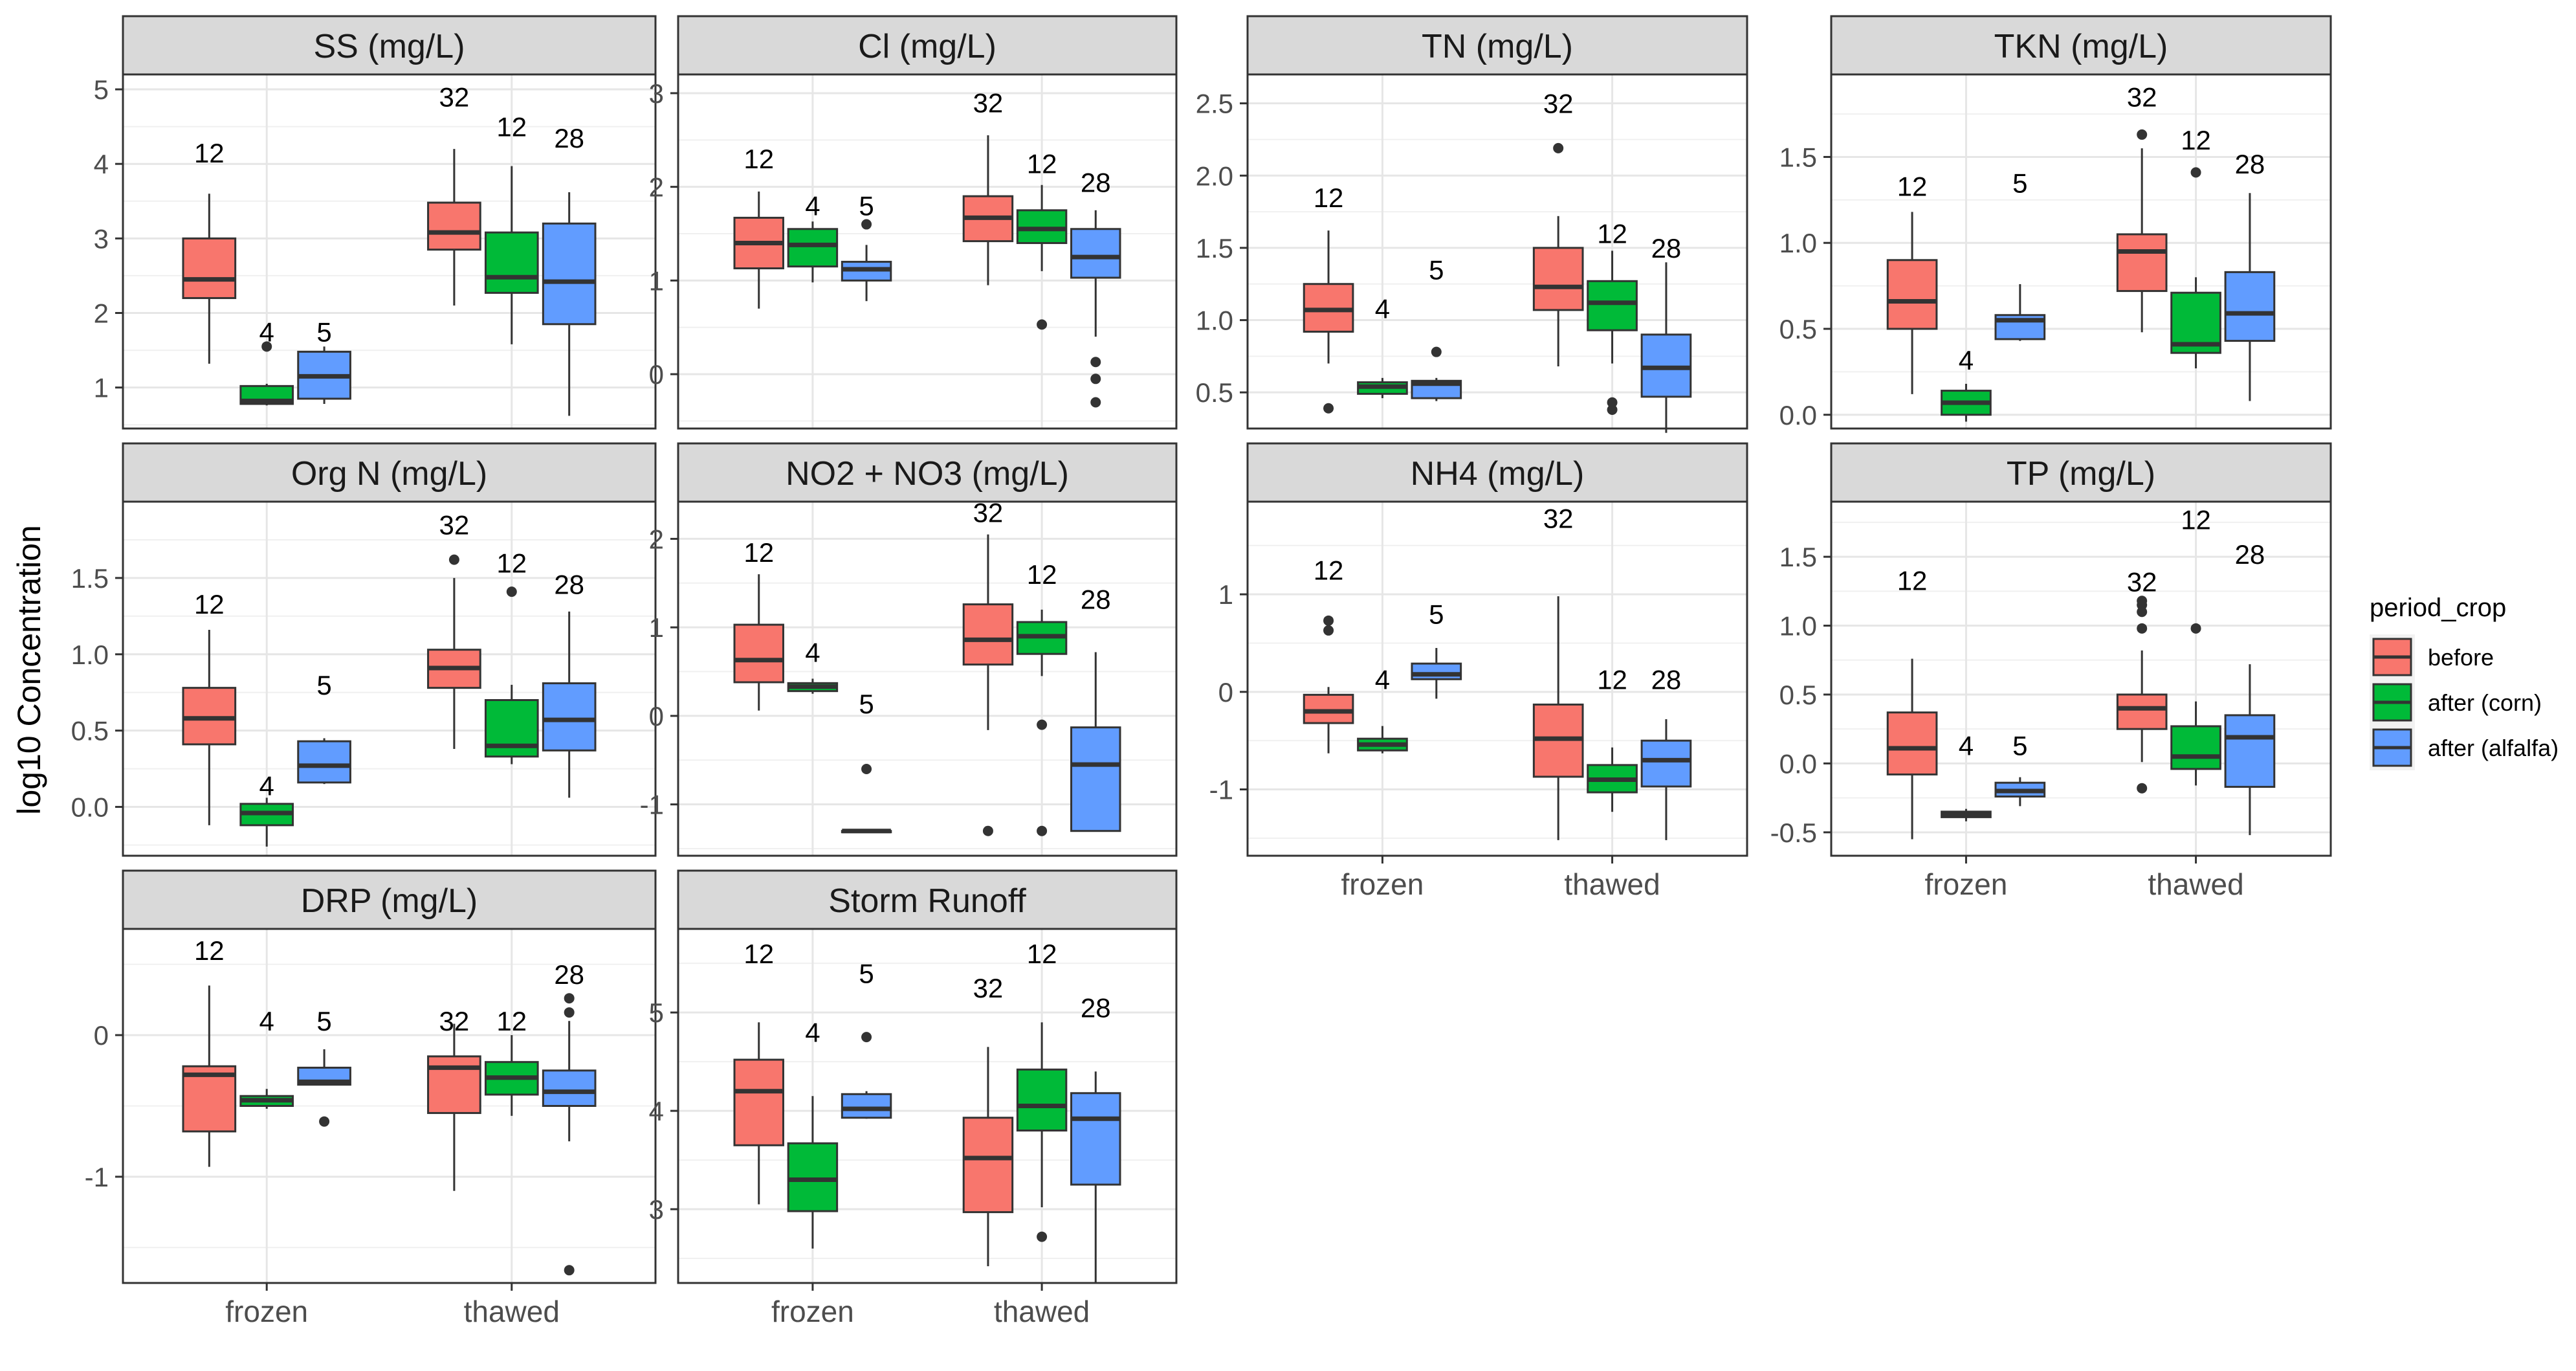 This screenshot has height=1371, width=2576. I want to click on panel-border-tn-mg-l, so click(1497, 252).